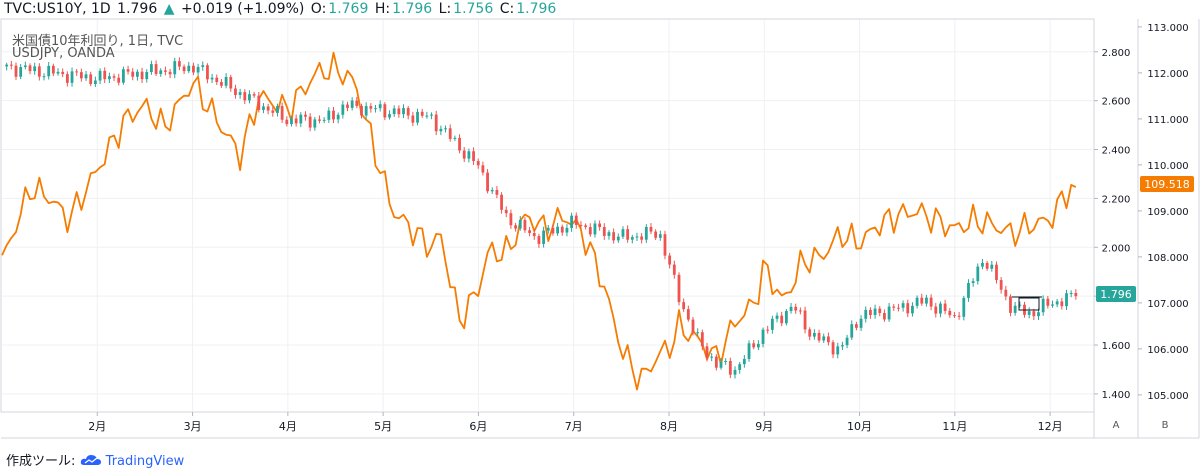 This screenshot has width=1200, height=474. Describe the element at coordinates (242, 9) in the screenshot. I see `change-value: +0.019 (+1.09%)` at that location.